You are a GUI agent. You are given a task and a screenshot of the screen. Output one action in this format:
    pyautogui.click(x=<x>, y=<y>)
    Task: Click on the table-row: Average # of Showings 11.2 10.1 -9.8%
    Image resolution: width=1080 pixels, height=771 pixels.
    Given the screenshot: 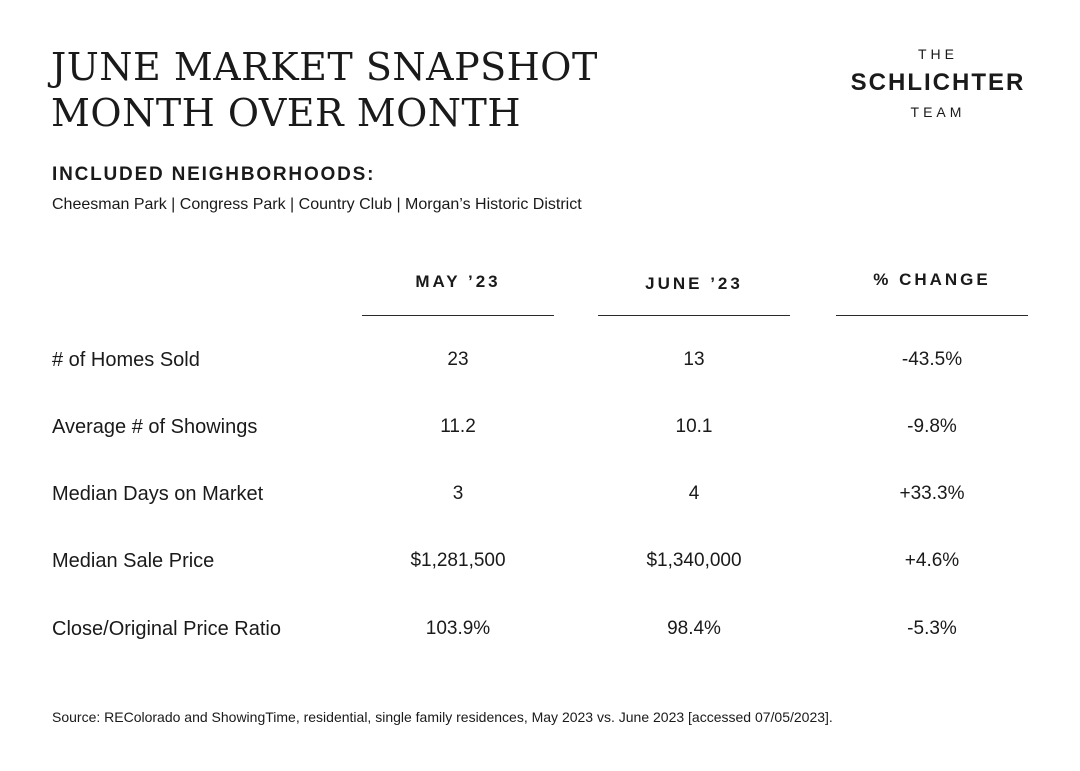 What is the action you would take?
    pyautogui.click(x=540, y=427)
    